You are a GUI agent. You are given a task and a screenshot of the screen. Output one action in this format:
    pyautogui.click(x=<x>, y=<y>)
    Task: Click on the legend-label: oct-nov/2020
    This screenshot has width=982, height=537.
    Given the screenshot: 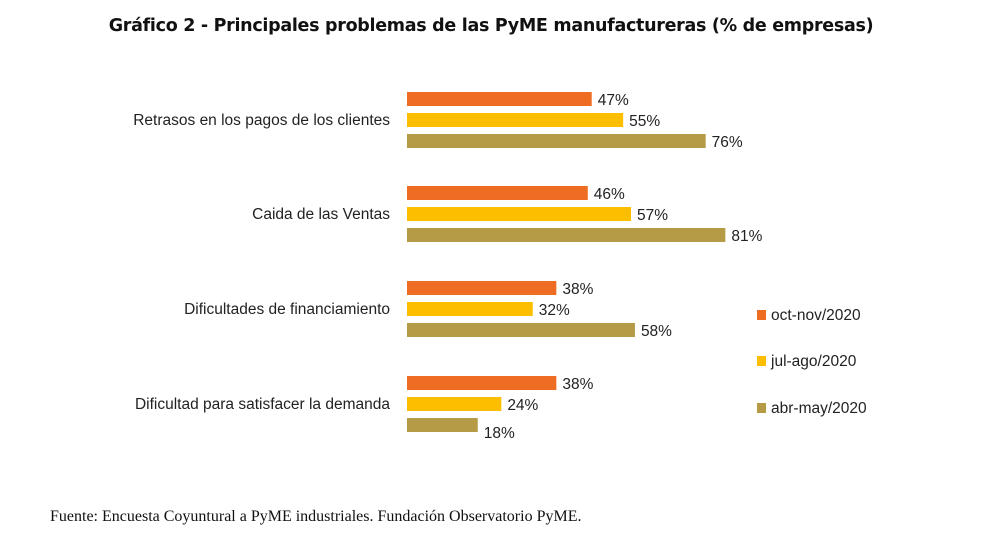 What is the action you would take?
    pyautogui.click(x=816, y=315)
    